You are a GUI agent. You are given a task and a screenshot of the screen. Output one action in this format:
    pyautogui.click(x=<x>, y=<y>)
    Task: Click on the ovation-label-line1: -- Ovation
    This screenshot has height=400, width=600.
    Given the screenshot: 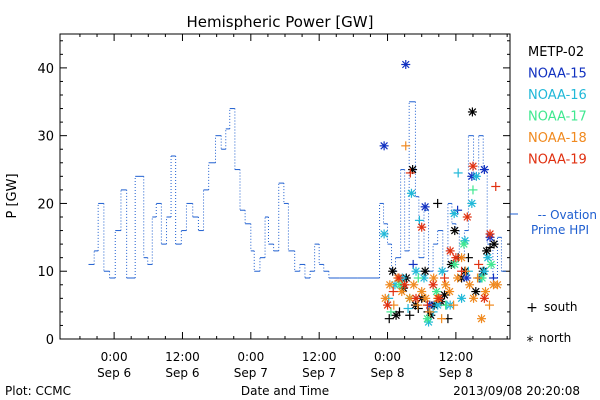 What is the action you would take?
    pyautogui.click(x=567, y=215)
    